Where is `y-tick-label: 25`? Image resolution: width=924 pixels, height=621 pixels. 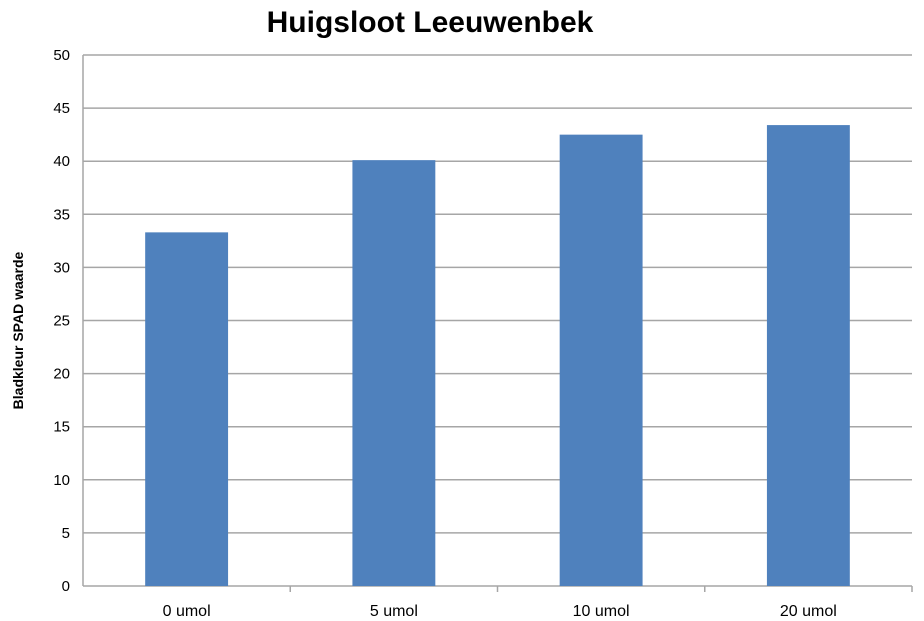 y-tick-label: 25 is located at coordinates (61, 321).